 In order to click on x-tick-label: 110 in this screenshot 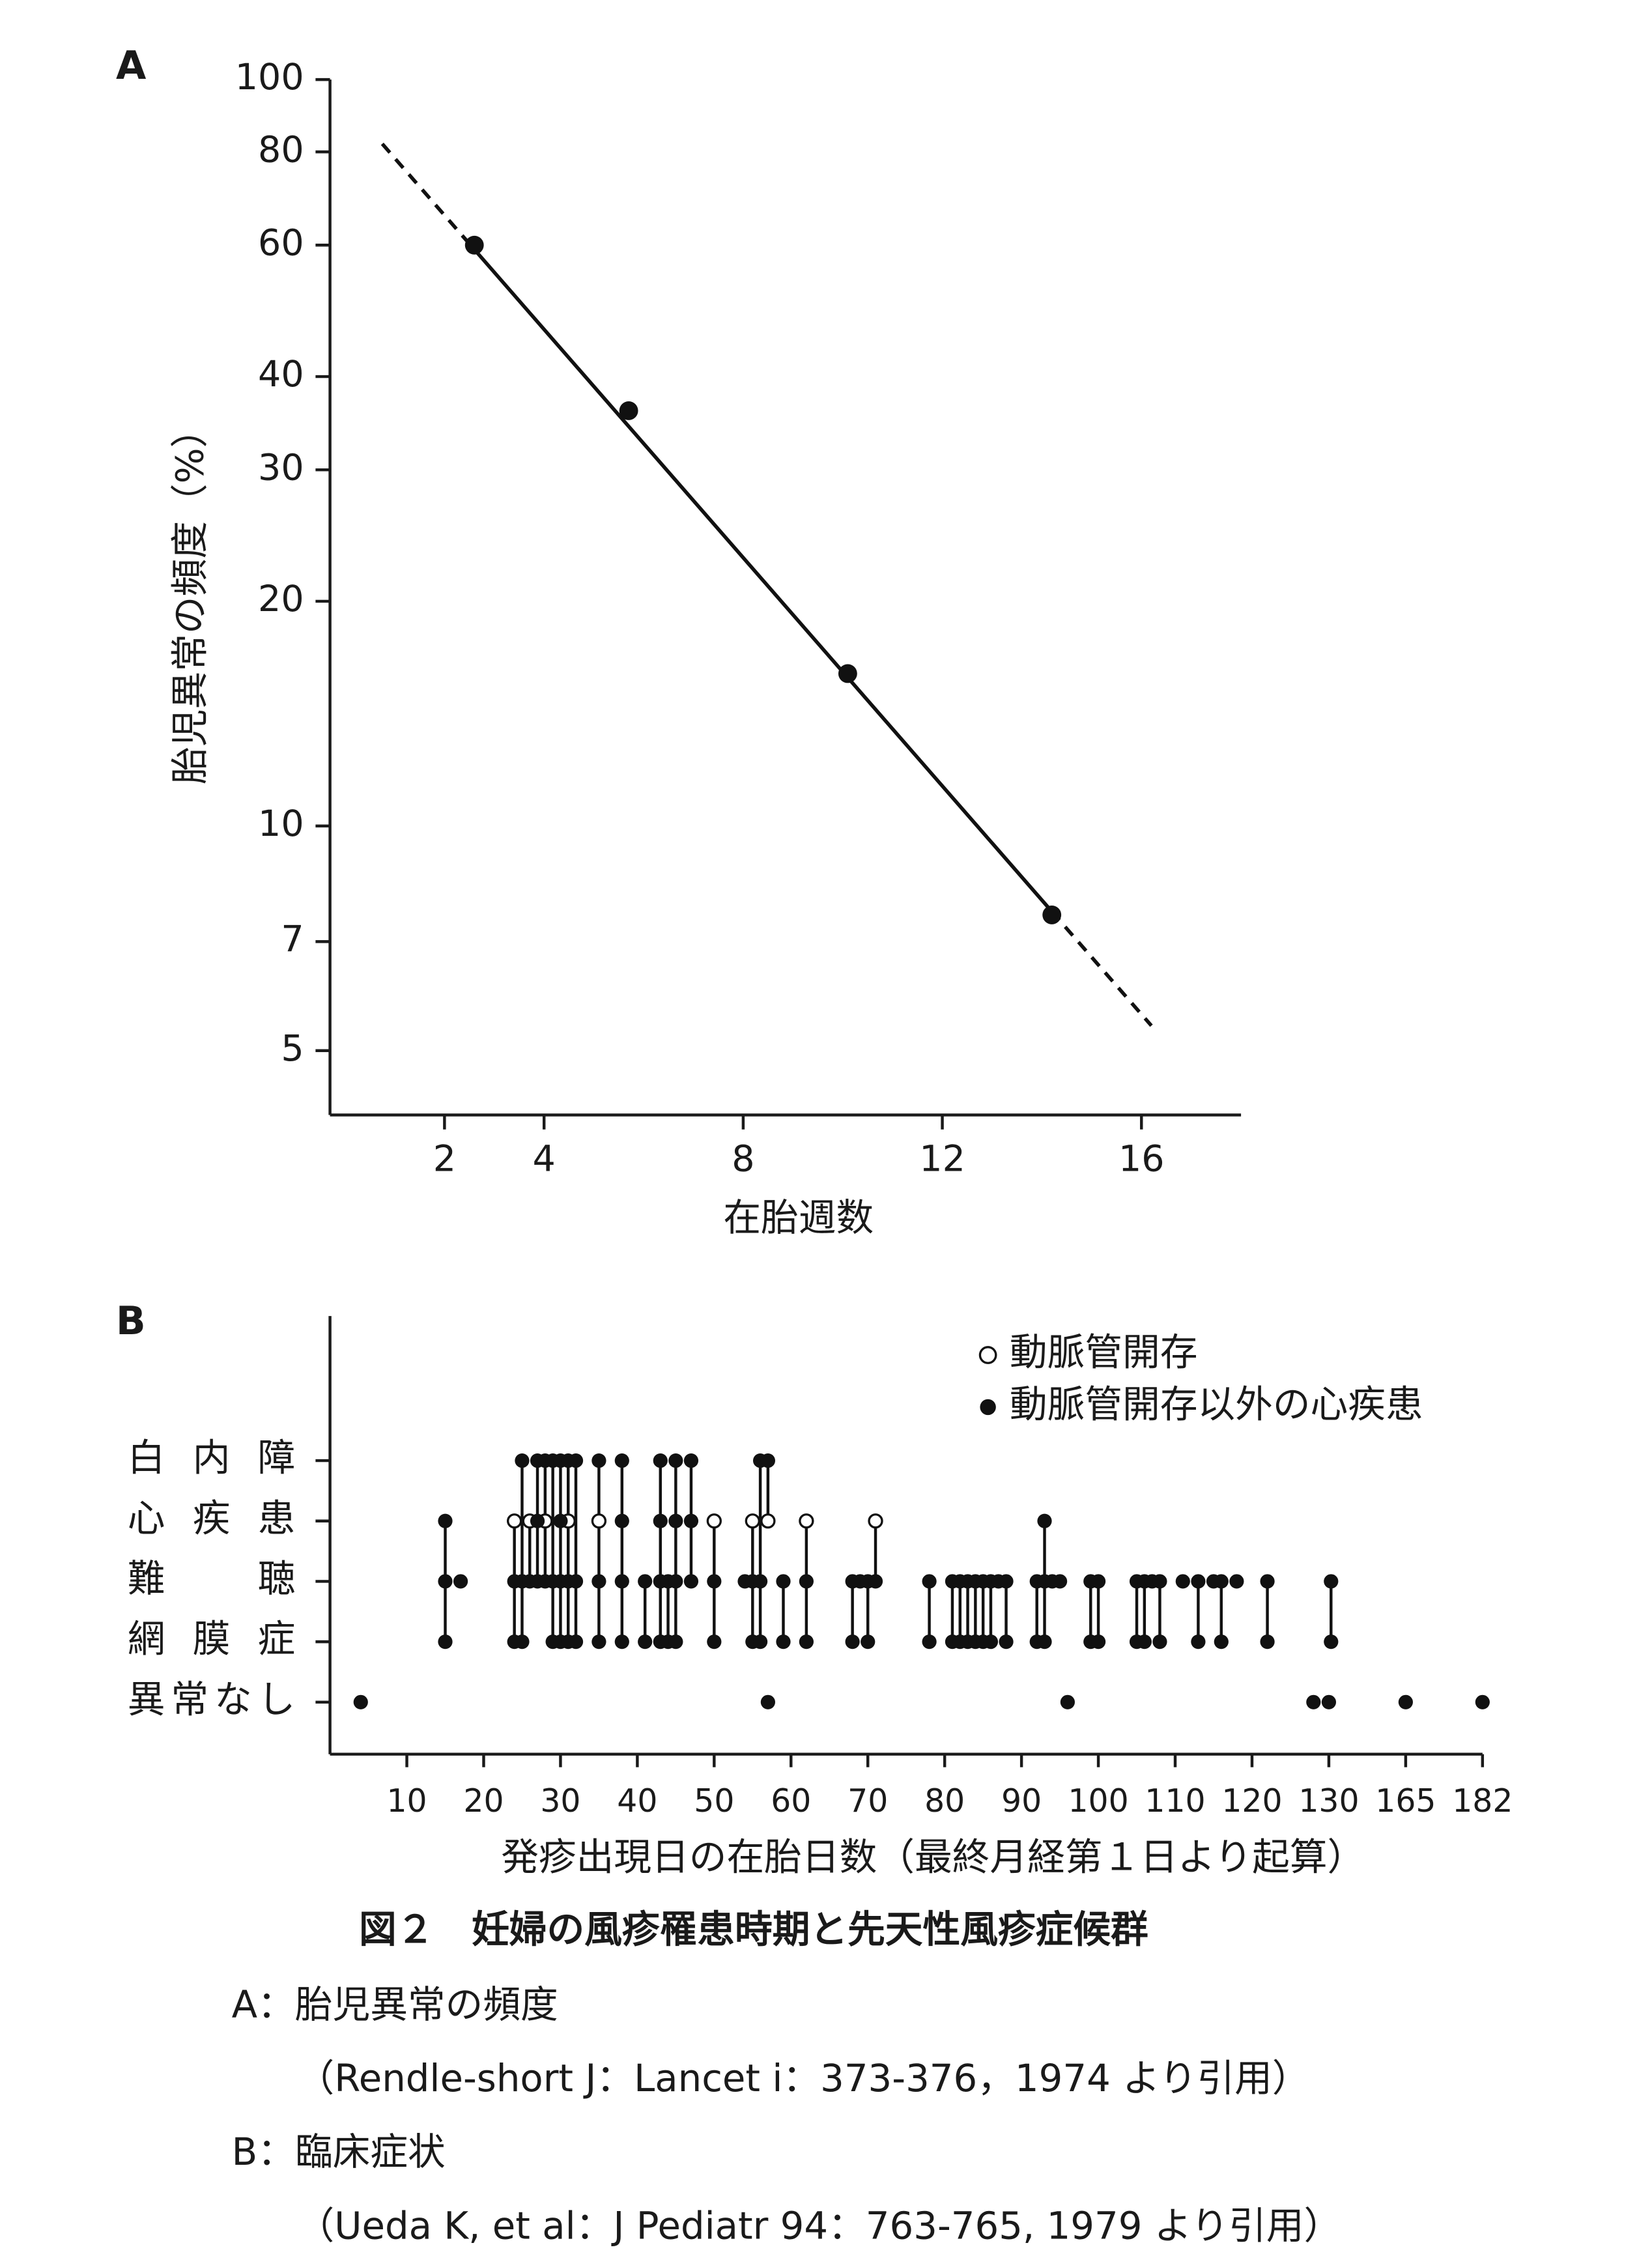, I will do `click(1175, 1801)`.